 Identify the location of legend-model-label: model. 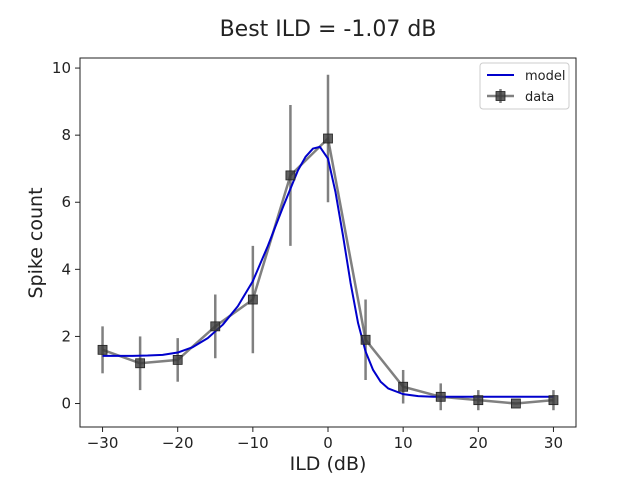
(545, 76).